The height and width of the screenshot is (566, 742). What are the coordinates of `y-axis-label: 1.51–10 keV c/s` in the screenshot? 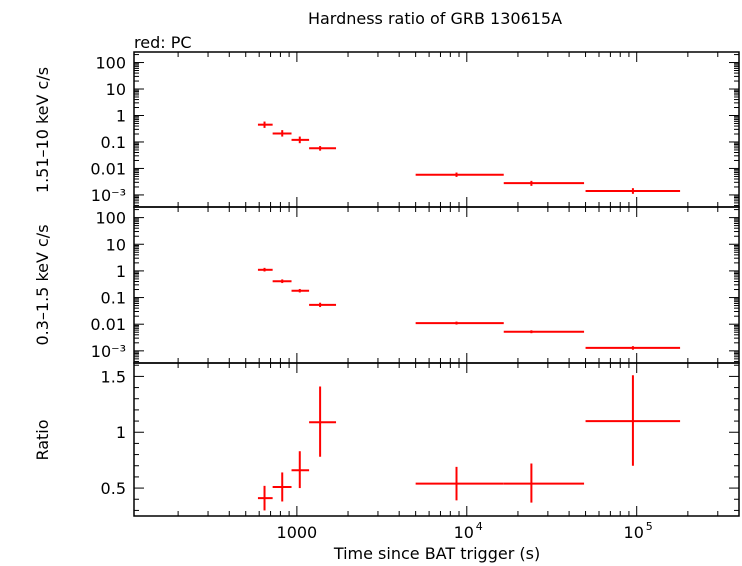 It's located at (42, 130).